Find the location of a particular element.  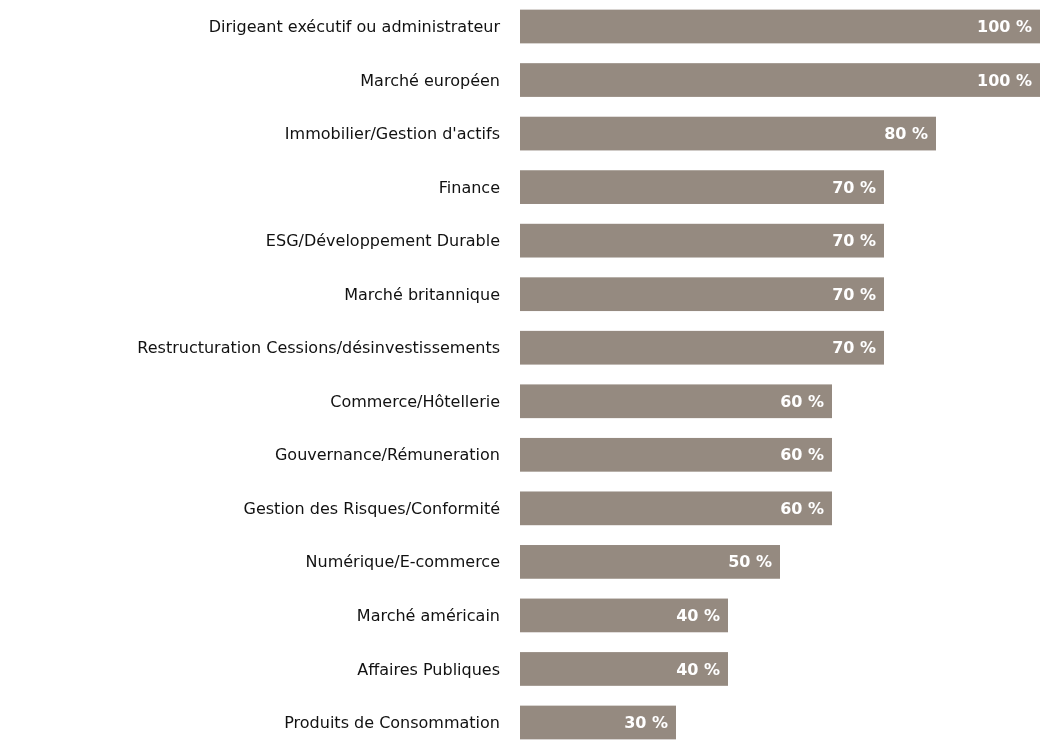

y-tick-label: Immobilier/Gestion d'actifs is located at coordinates (392, 134).